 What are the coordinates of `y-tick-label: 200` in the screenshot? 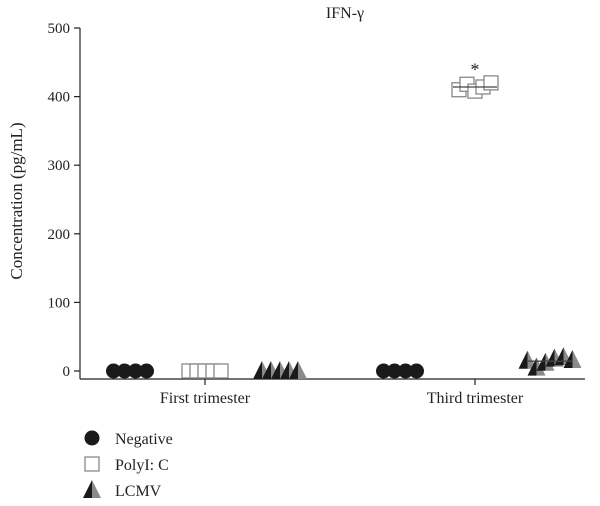 It's located at (59, 235).